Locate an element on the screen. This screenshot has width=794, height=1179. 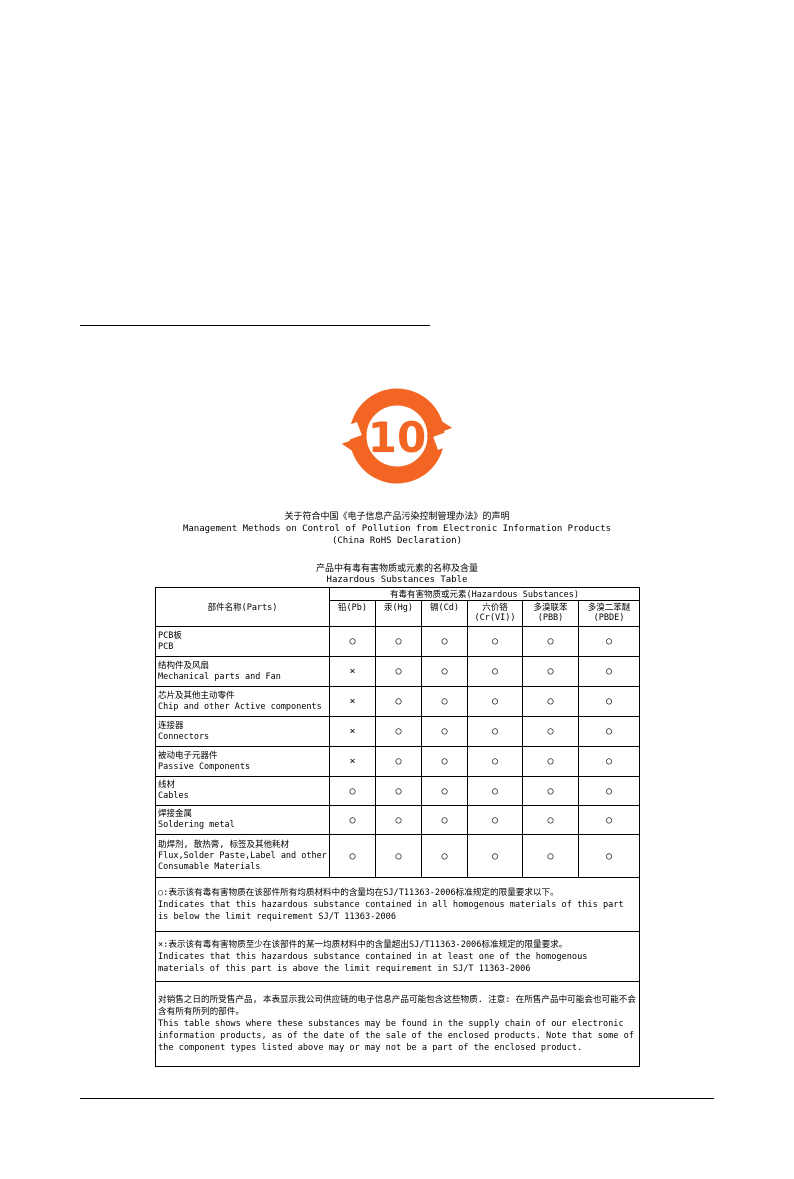
part-name: 线材 Cables is located at coordinates (242, 791).